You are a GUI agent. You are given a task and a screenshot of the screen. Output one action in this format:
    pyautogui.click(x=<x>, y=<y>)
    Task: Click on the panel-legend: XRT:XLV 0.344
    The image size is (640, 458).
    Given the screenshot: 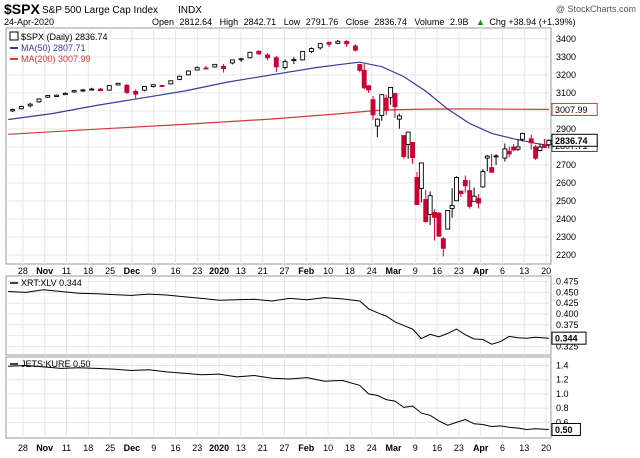 What is the action you would take?
    pyautogui.click(x=51, y=283)
    